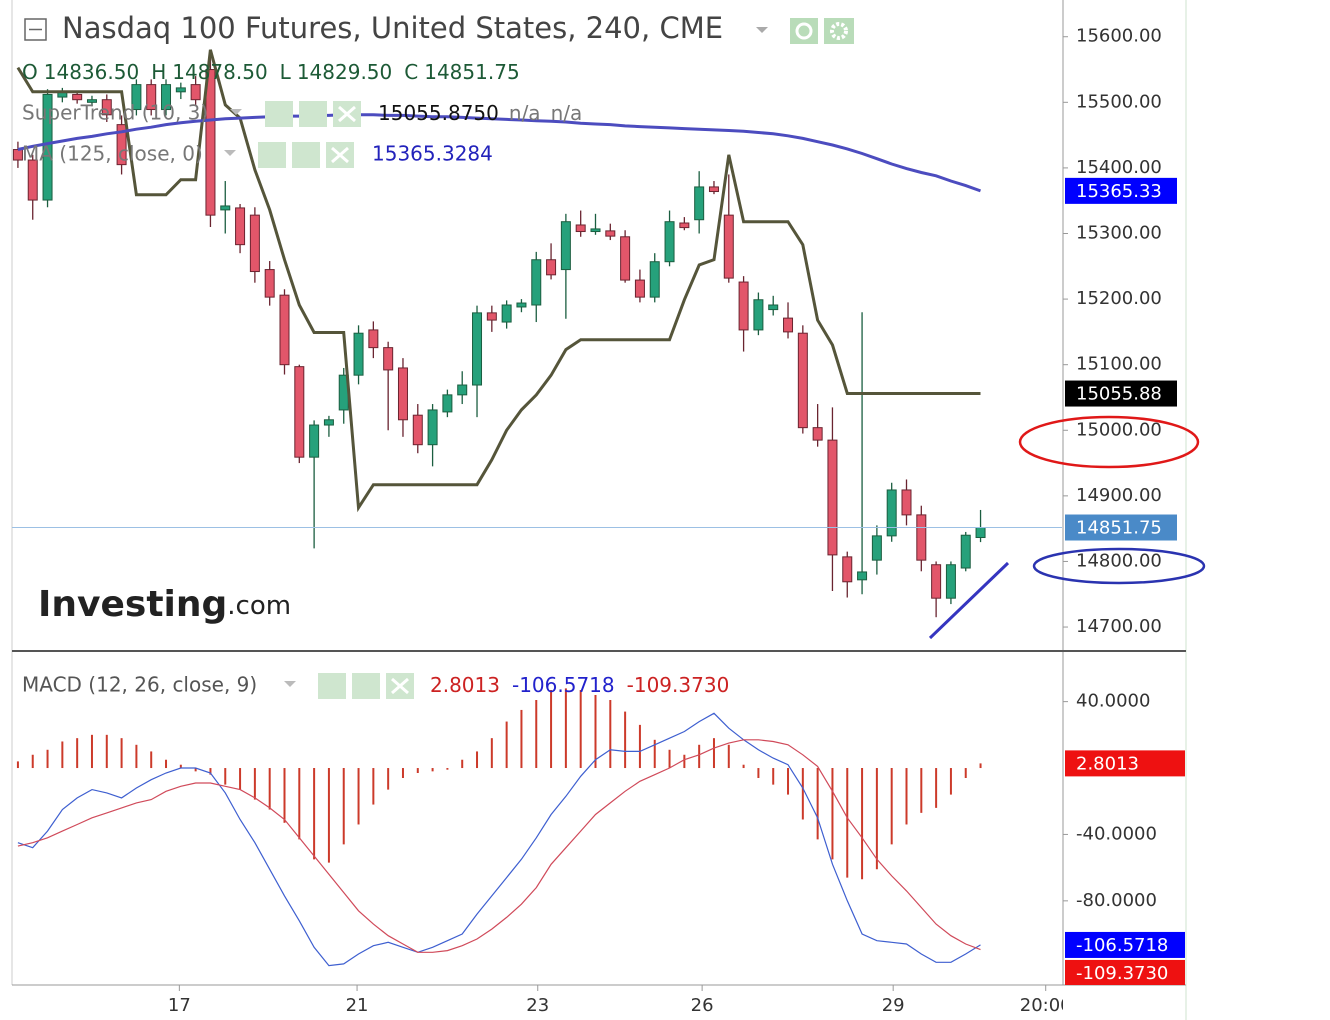 The width and height of the screenshot is (1330, 1020). What do you see at coordinates (1119, 394) in the screenshot?
I see `price-badge-label: 15055.88` at bounding box center [1119, 394].